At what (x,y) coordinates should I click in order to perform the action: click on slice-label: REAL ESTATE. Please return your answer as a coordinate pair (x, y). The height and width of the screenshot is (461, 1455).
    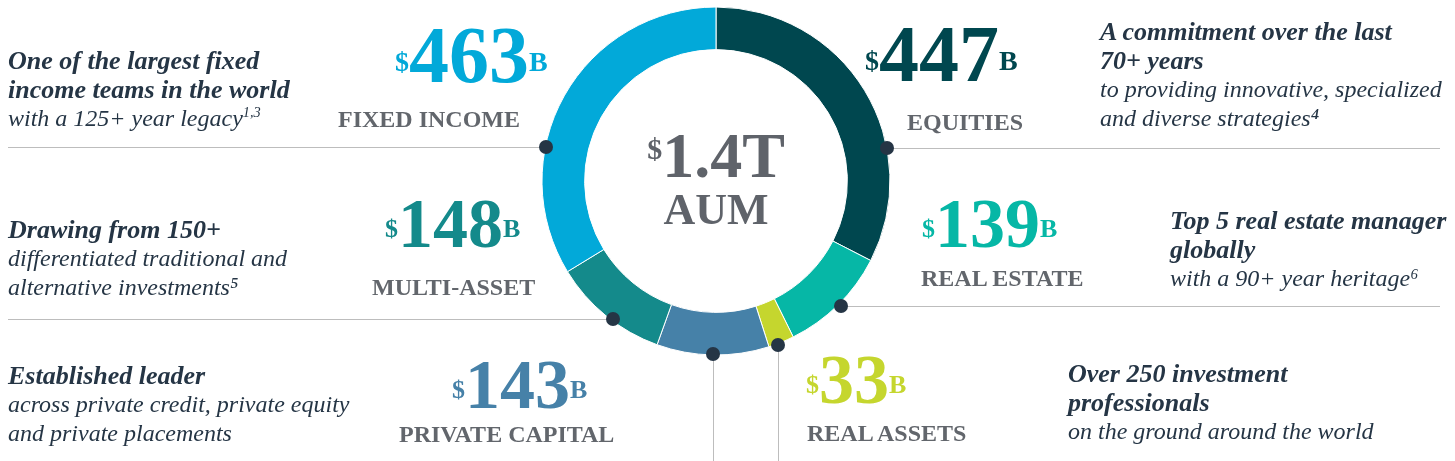
    Looking at the image, I should click on (1002, 277).